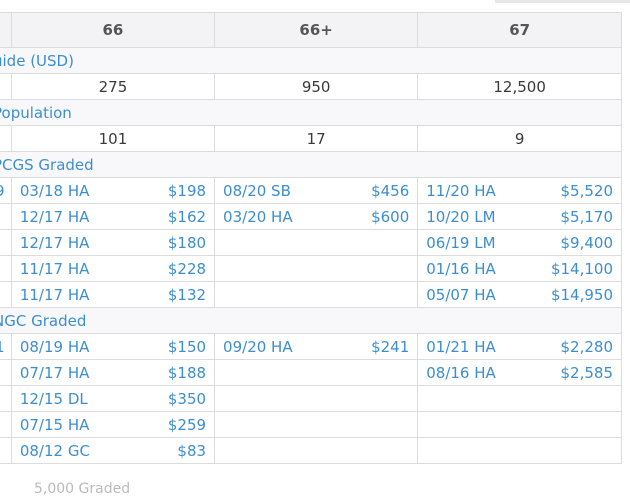 Image resolution: width=630 pixels, height=497 pixels. What do you see at coordinates (187, 372) in the screenshot?
I see `sale-price: $188` at bounding box center [187, 372].